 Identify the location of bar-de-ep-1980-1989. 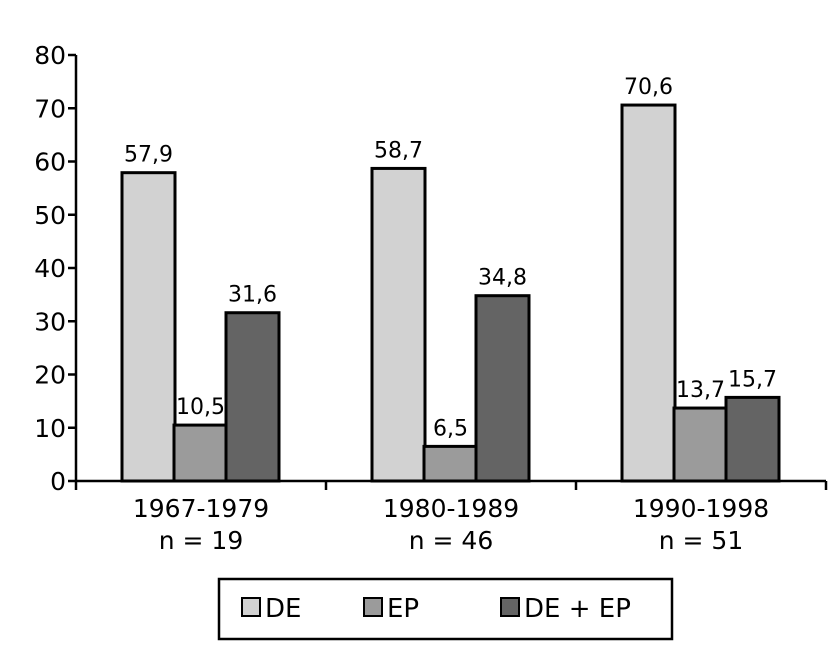
(502, 388).